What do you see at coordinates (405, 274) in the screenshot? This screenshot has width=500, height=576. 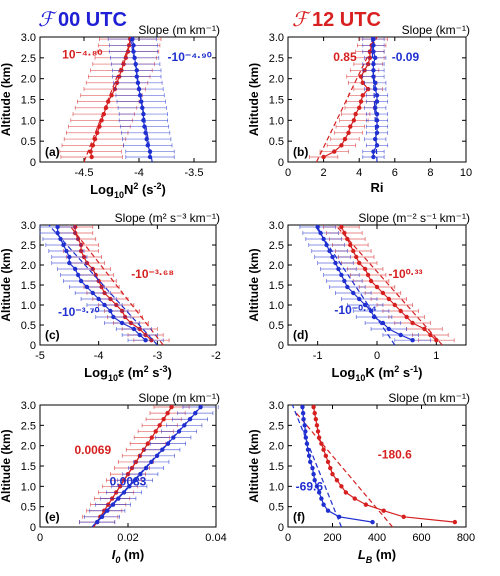 I see `slope-value-utc12: -10⁰·³³` at bounding box center [405, 274].